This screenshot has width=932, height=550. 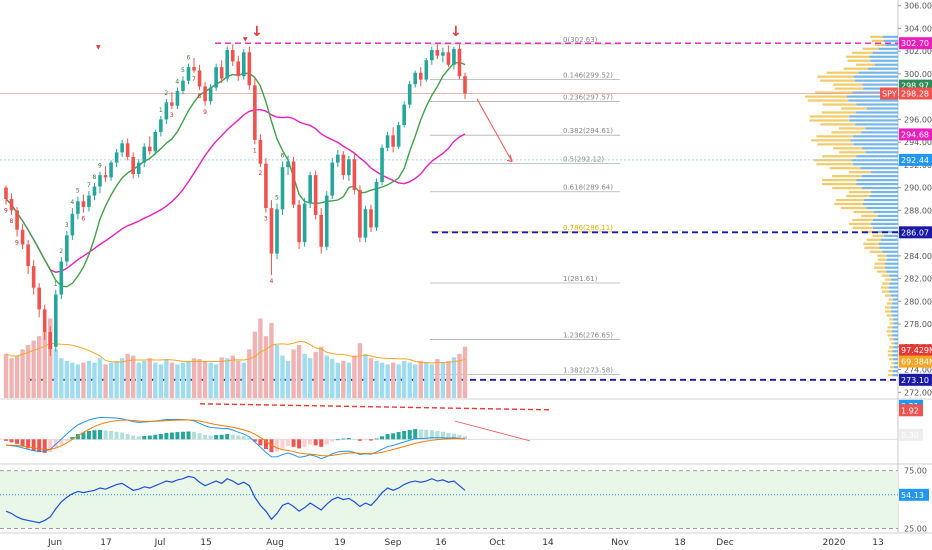 I want to click on x-axis-label: 2020, so click(x=834, y=543).